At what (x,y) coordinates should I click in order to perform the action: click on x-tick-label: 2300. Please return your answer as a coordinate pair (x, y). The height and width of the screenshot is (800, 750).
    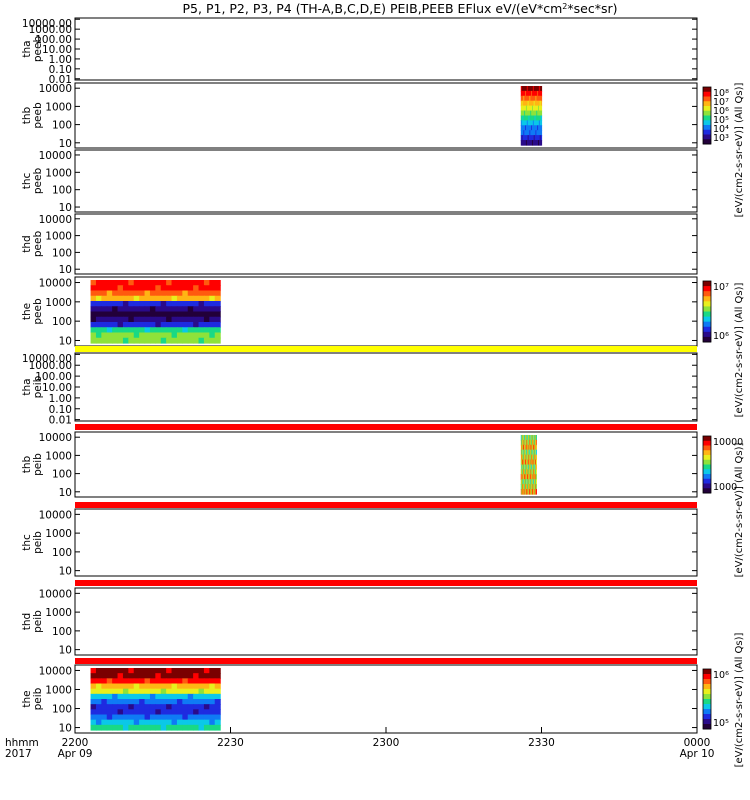
    Looking at the image, I should click on (386, 743).